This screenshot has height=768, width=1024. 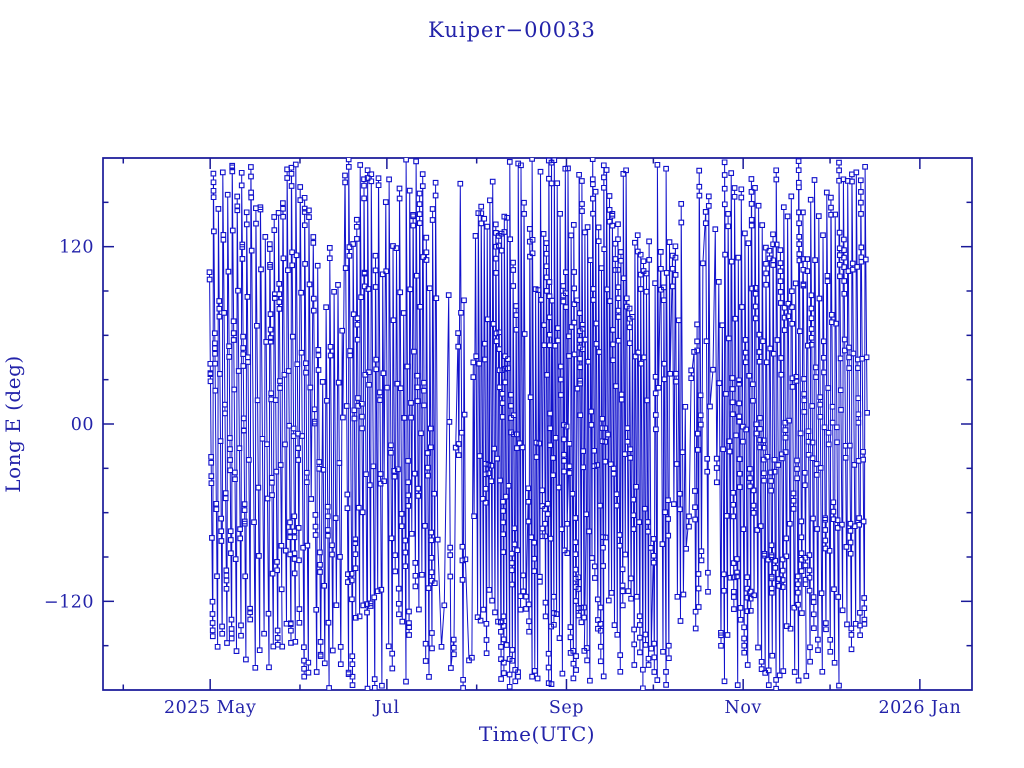 I want to click on y-axis-label: Long E (deg), so click(x=13, y=423).